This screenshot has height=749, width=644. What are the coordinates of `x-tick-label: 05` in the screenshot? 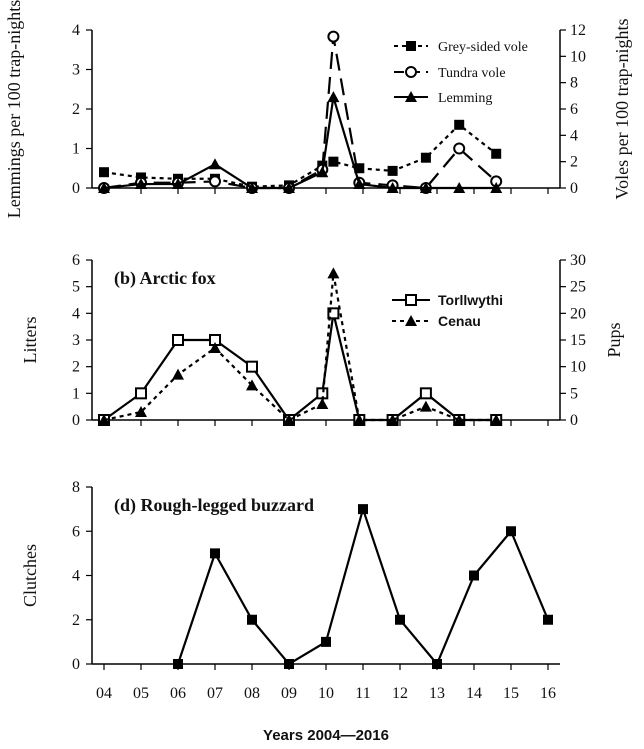 It's located at (141, 693).